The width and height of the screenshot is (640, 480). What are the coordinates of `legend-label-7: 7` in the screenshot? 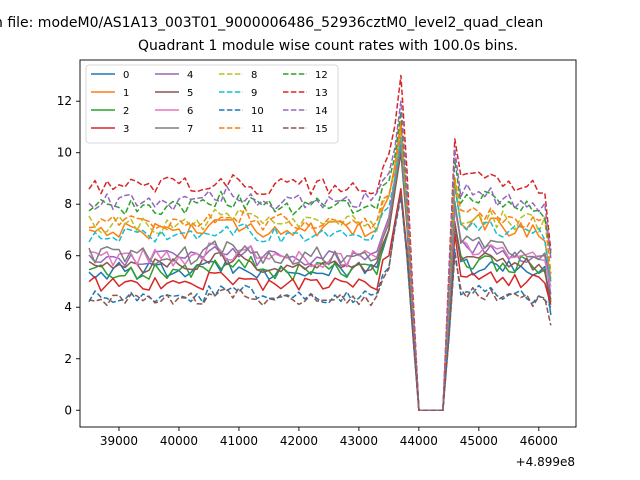 It's located at (190, 129).